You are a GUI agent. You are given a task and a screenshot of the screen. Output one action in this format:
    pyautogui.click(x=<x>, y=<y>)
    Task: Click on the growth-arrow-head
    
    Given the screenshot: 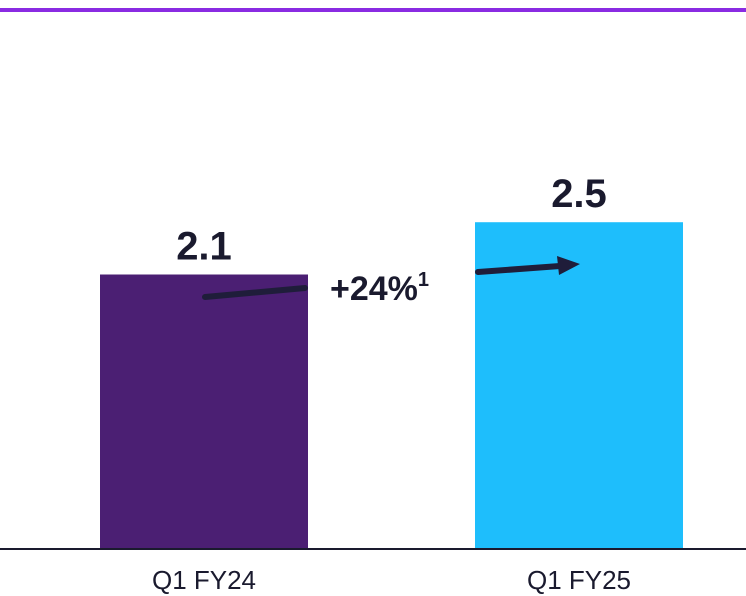 What is the action you would take?
    pyautogui.click(x=568, y=265)
    